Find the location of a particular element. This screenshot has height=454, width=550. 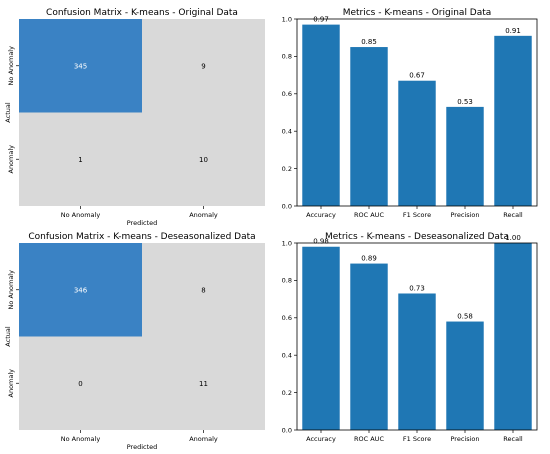

cell-value: 9 is located at coordinates (203, 66).